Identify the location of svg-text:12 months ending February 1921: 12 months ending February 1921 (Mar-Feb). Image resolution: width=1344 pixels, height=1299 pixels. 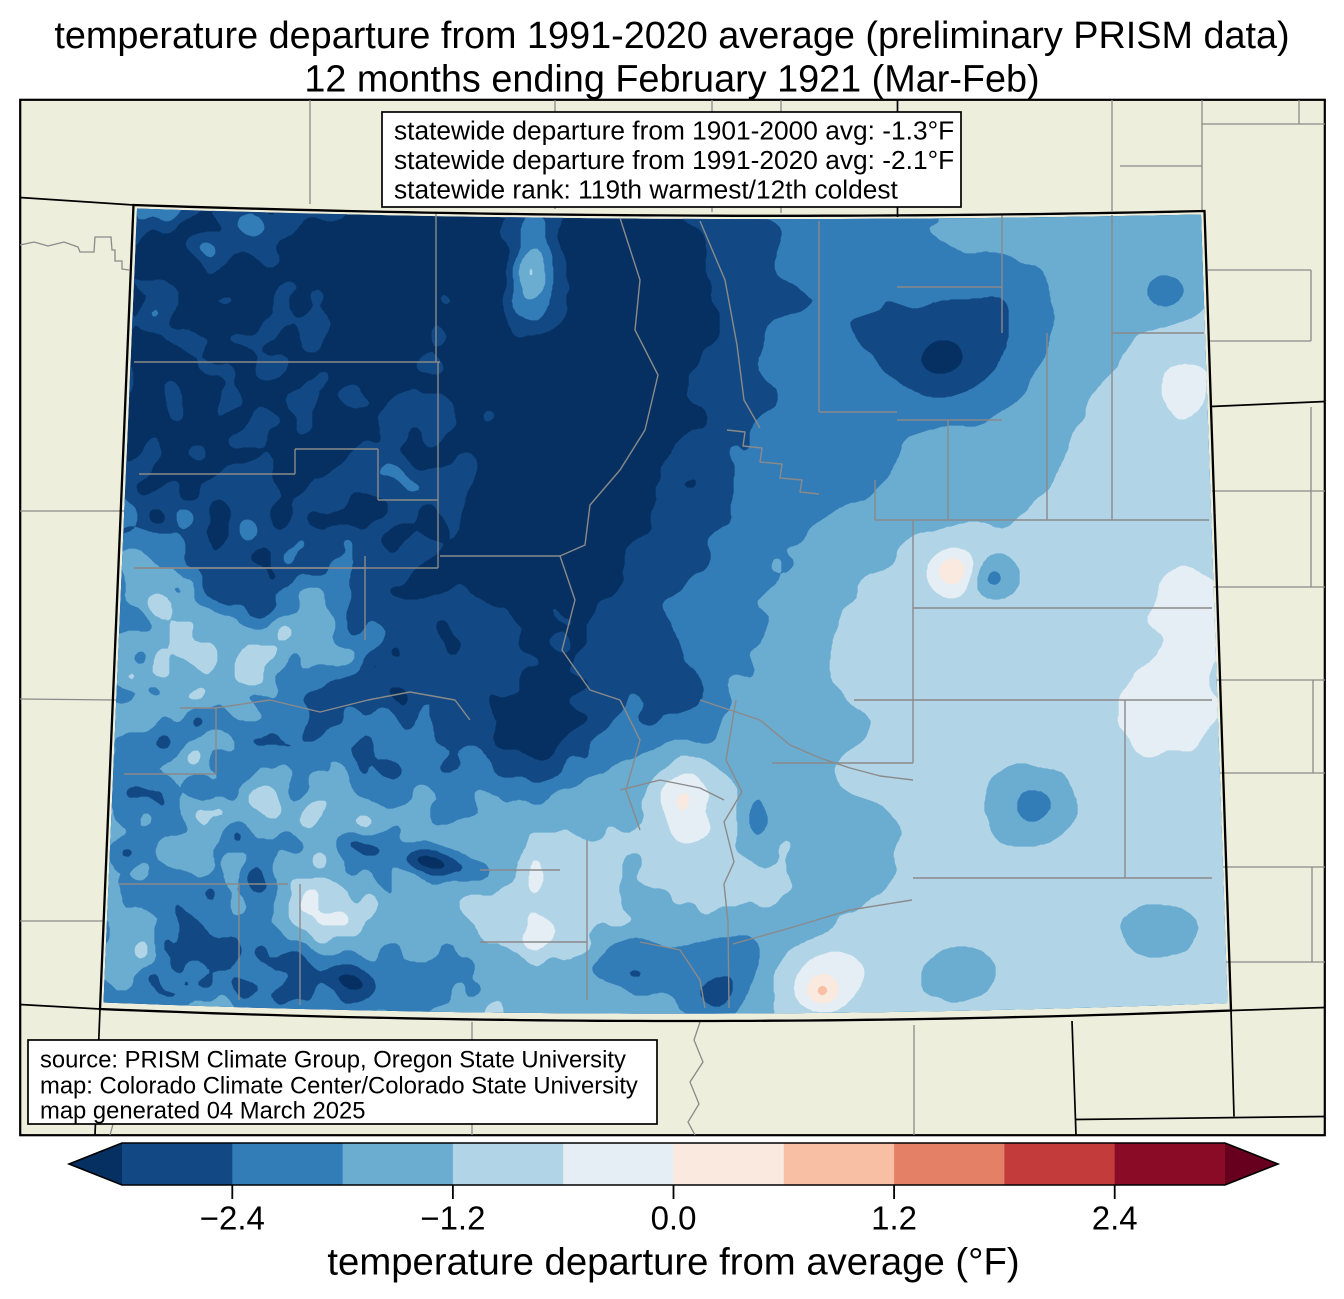
(671, 80).